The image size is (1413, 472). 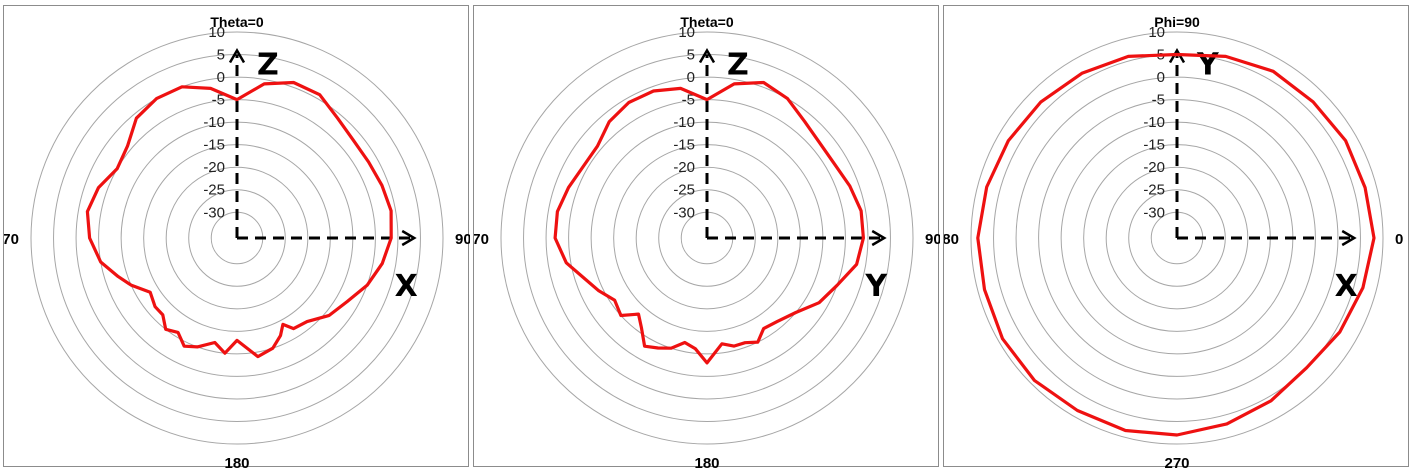 I want to click on coordinate-axes: ZX, so click(x=323, y=176).